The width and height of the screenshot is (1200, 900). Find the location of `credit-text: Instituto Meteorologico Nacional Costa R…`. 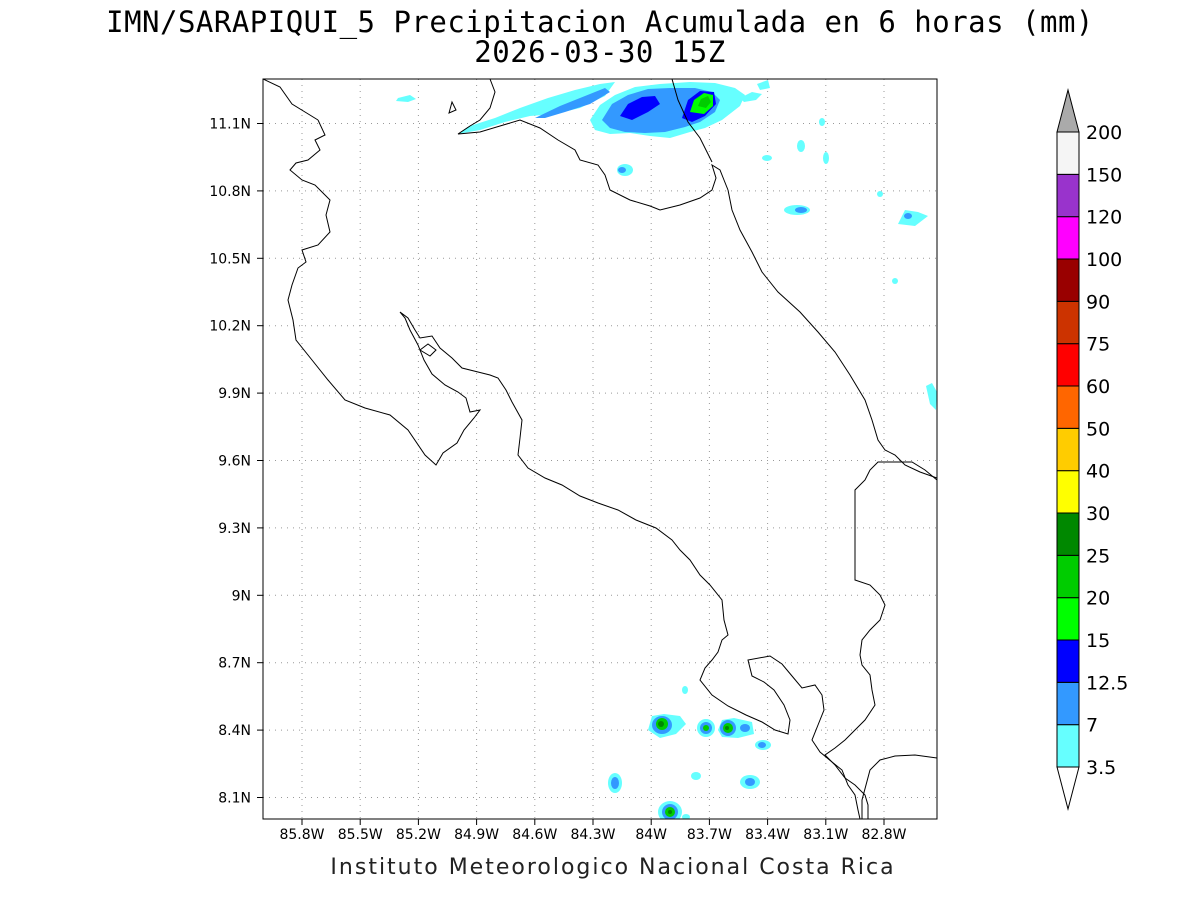

credit-text: Instituto Meteorologico Nacional Costa R… is located at coordinates (613, 867).